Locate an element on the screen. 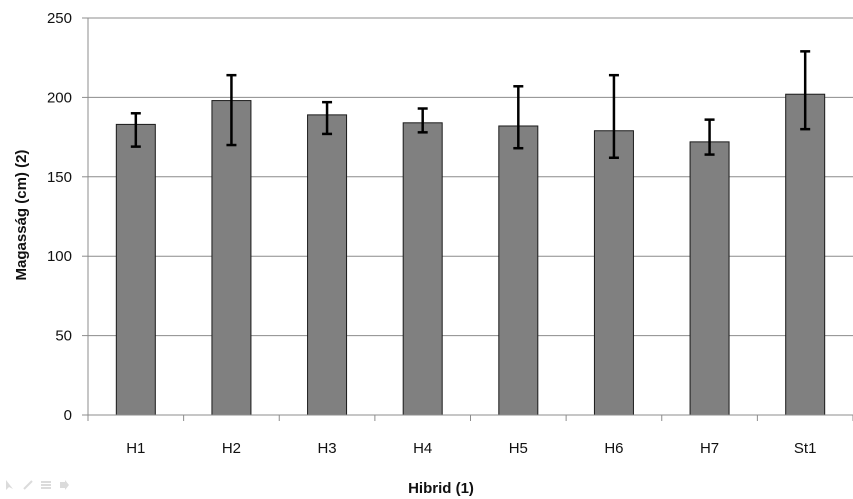  x-tick-label: H4 is located at coordinates (422, 448).